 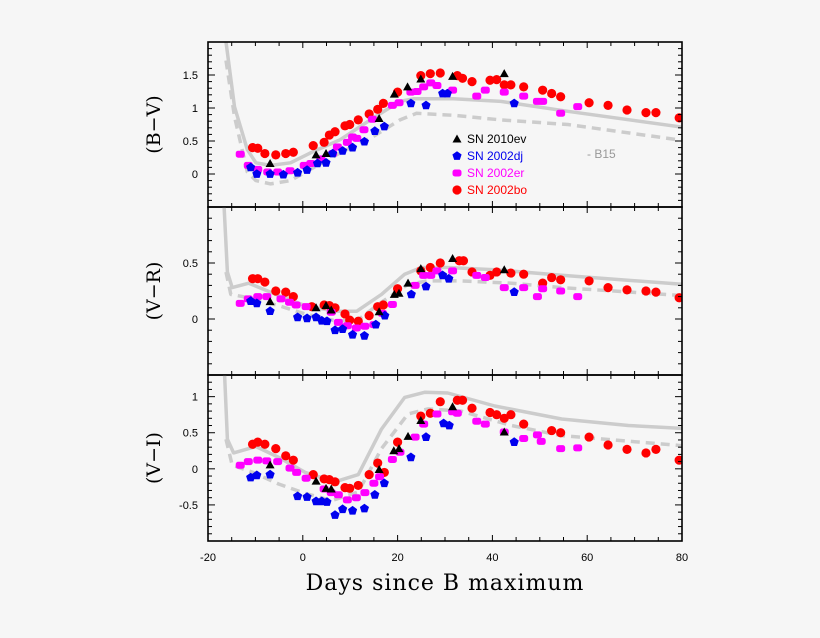 What do you see at coordinates (154, 458) in the screenshot?
I see `y-axis-label: (V−I)` at bounding box center [154, 458].